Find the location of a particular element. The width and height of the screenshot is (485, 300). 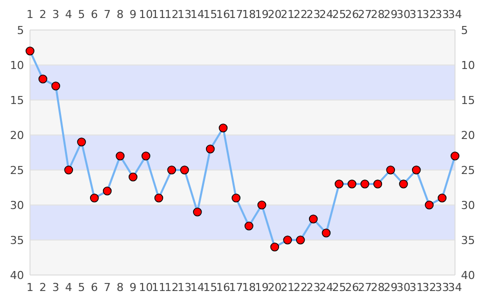

x-tick-label: 17 is located at coordinates (236, 287).